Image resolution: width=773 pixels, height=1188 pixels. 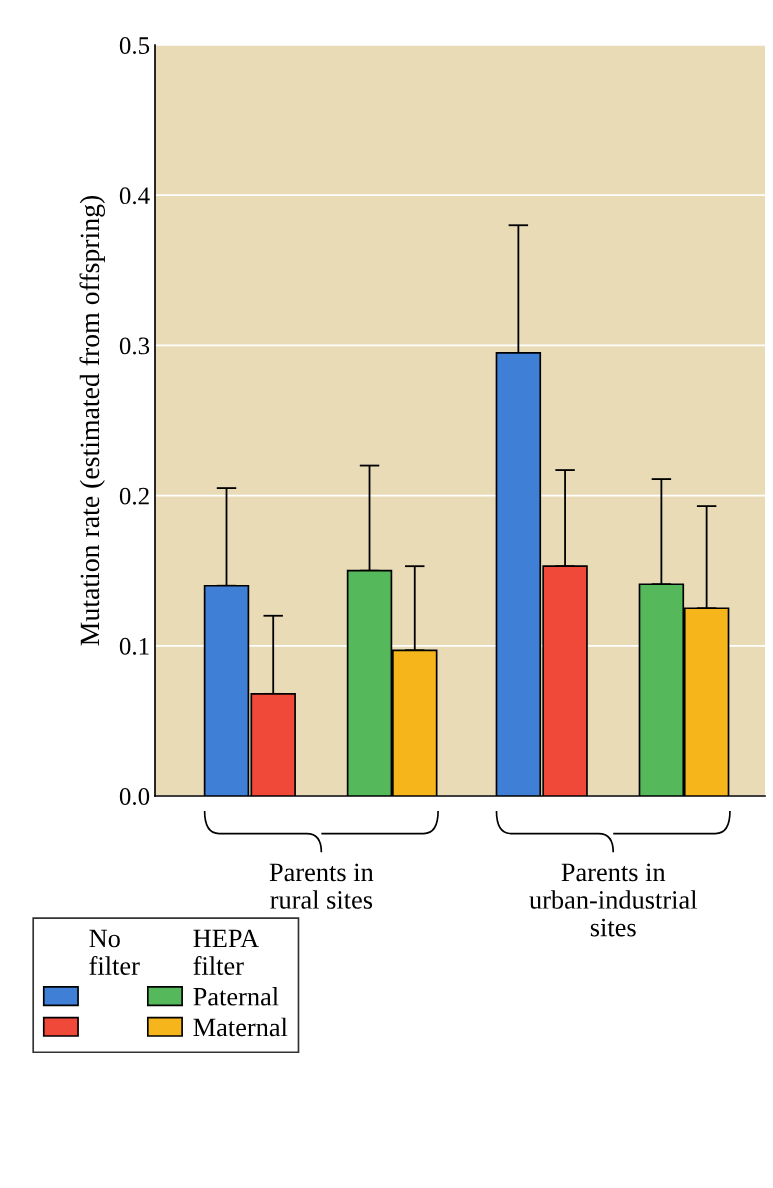 What do you see at coordinates (134, 346) in the screenshot?
I see `y-tick-label: 0.3` at bounding box center [134, 346].